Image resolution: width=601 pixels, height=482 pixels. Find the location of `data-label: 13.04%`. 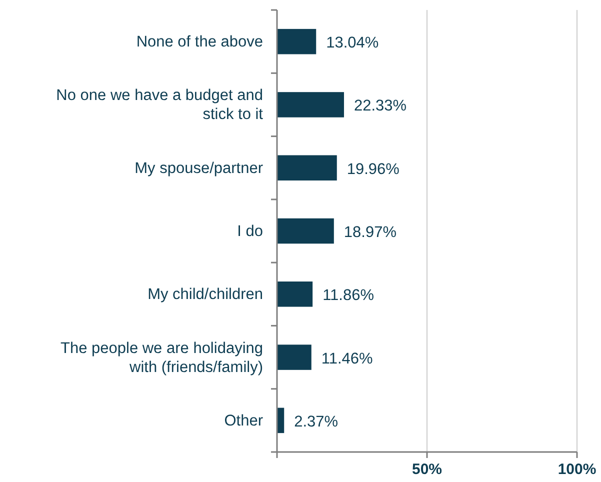

data-label: 13.04% is located at coordinates (352, 43).